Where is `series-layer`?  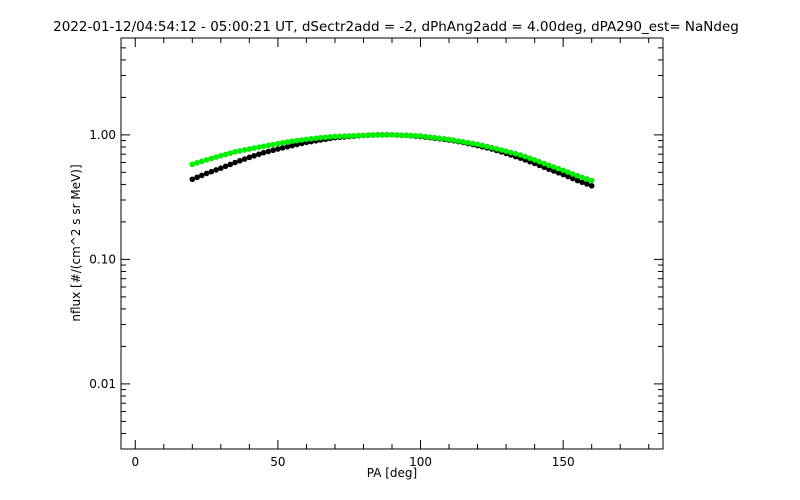
series-layer is located at coordinates (392, 160).